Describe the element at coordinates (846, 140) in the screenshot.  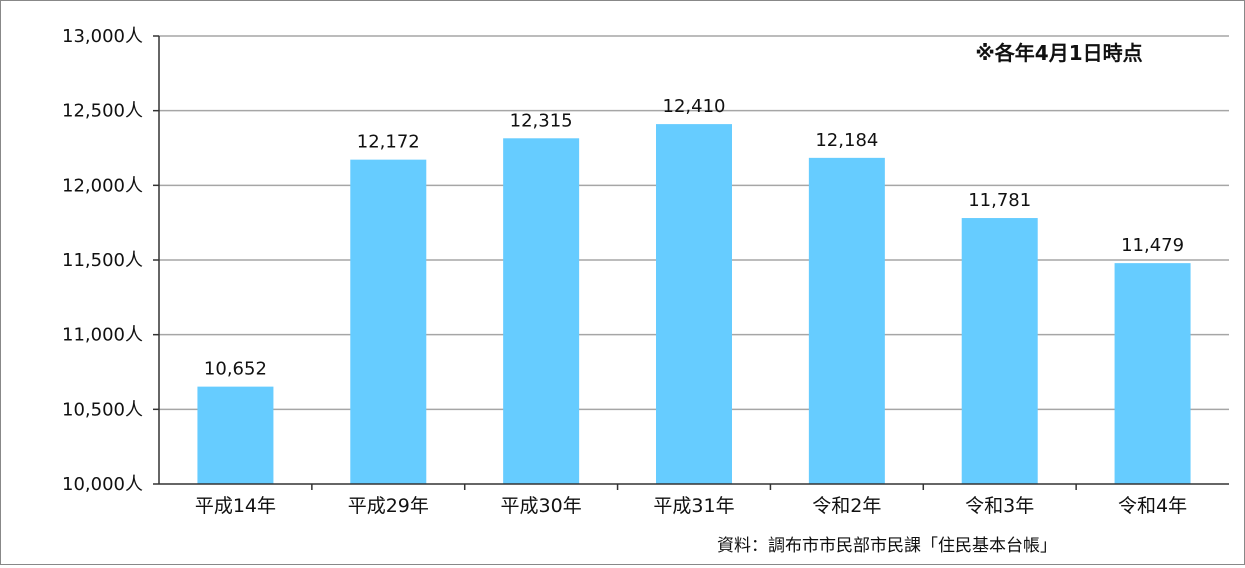
I see `bar-value-label: 12,184` at that location.